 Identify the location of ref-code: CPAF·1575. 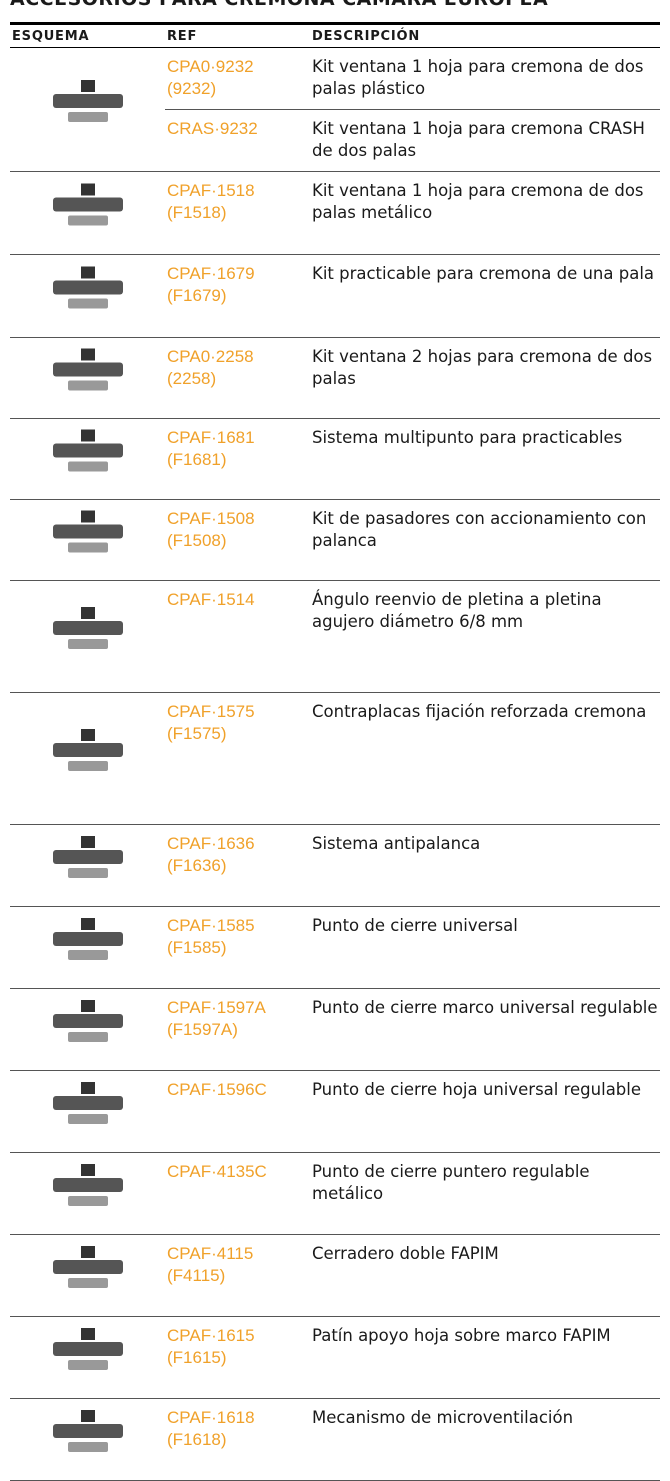
(211, 711).